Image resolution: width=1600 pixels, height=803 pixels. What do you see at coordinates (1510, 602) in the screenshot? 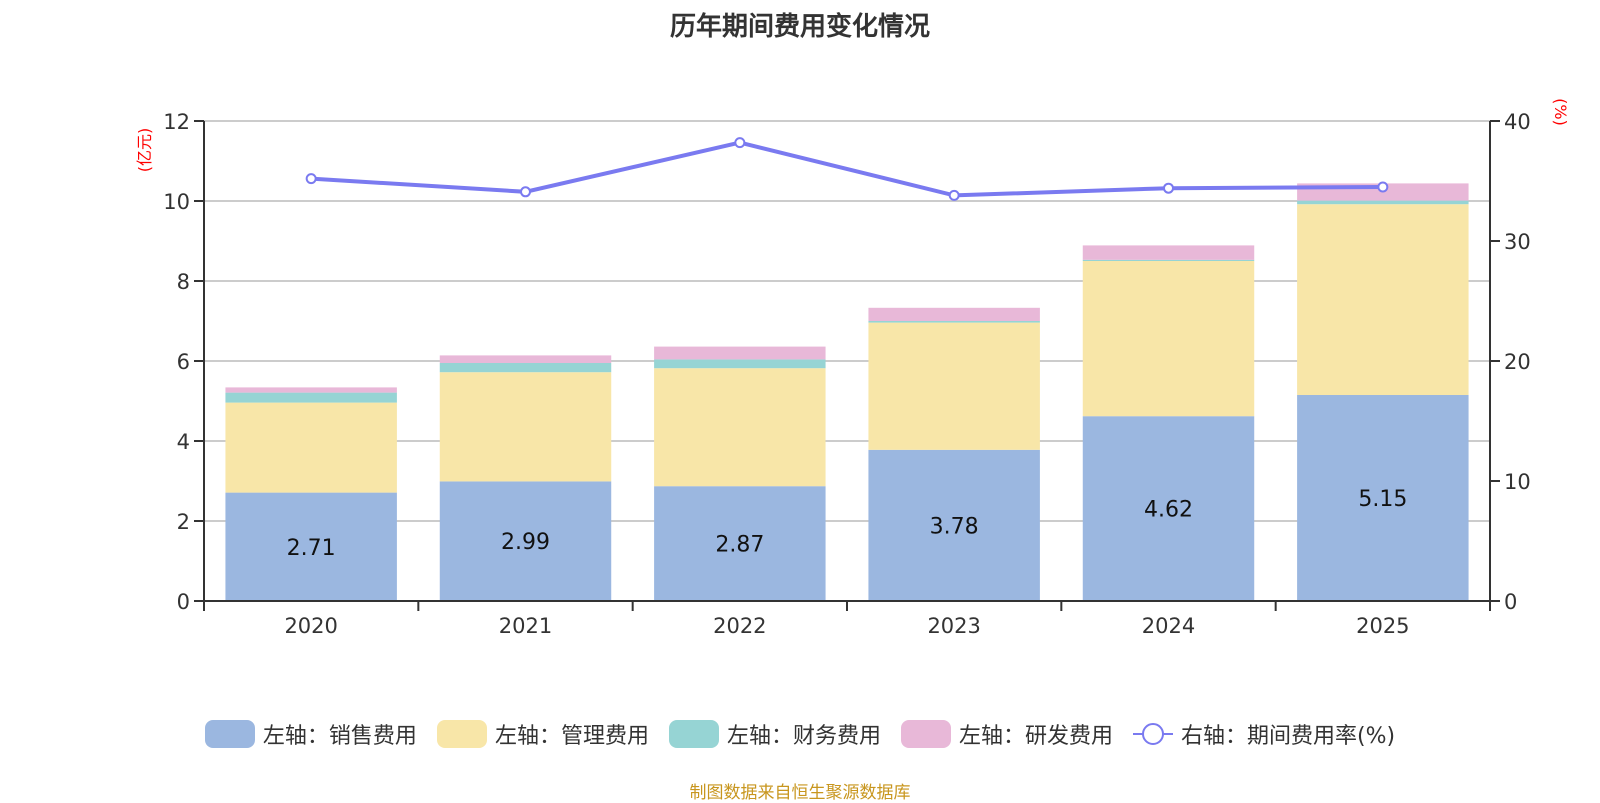
I see `right-axis-tick-label: 0` at bounding box center [1510, 602].